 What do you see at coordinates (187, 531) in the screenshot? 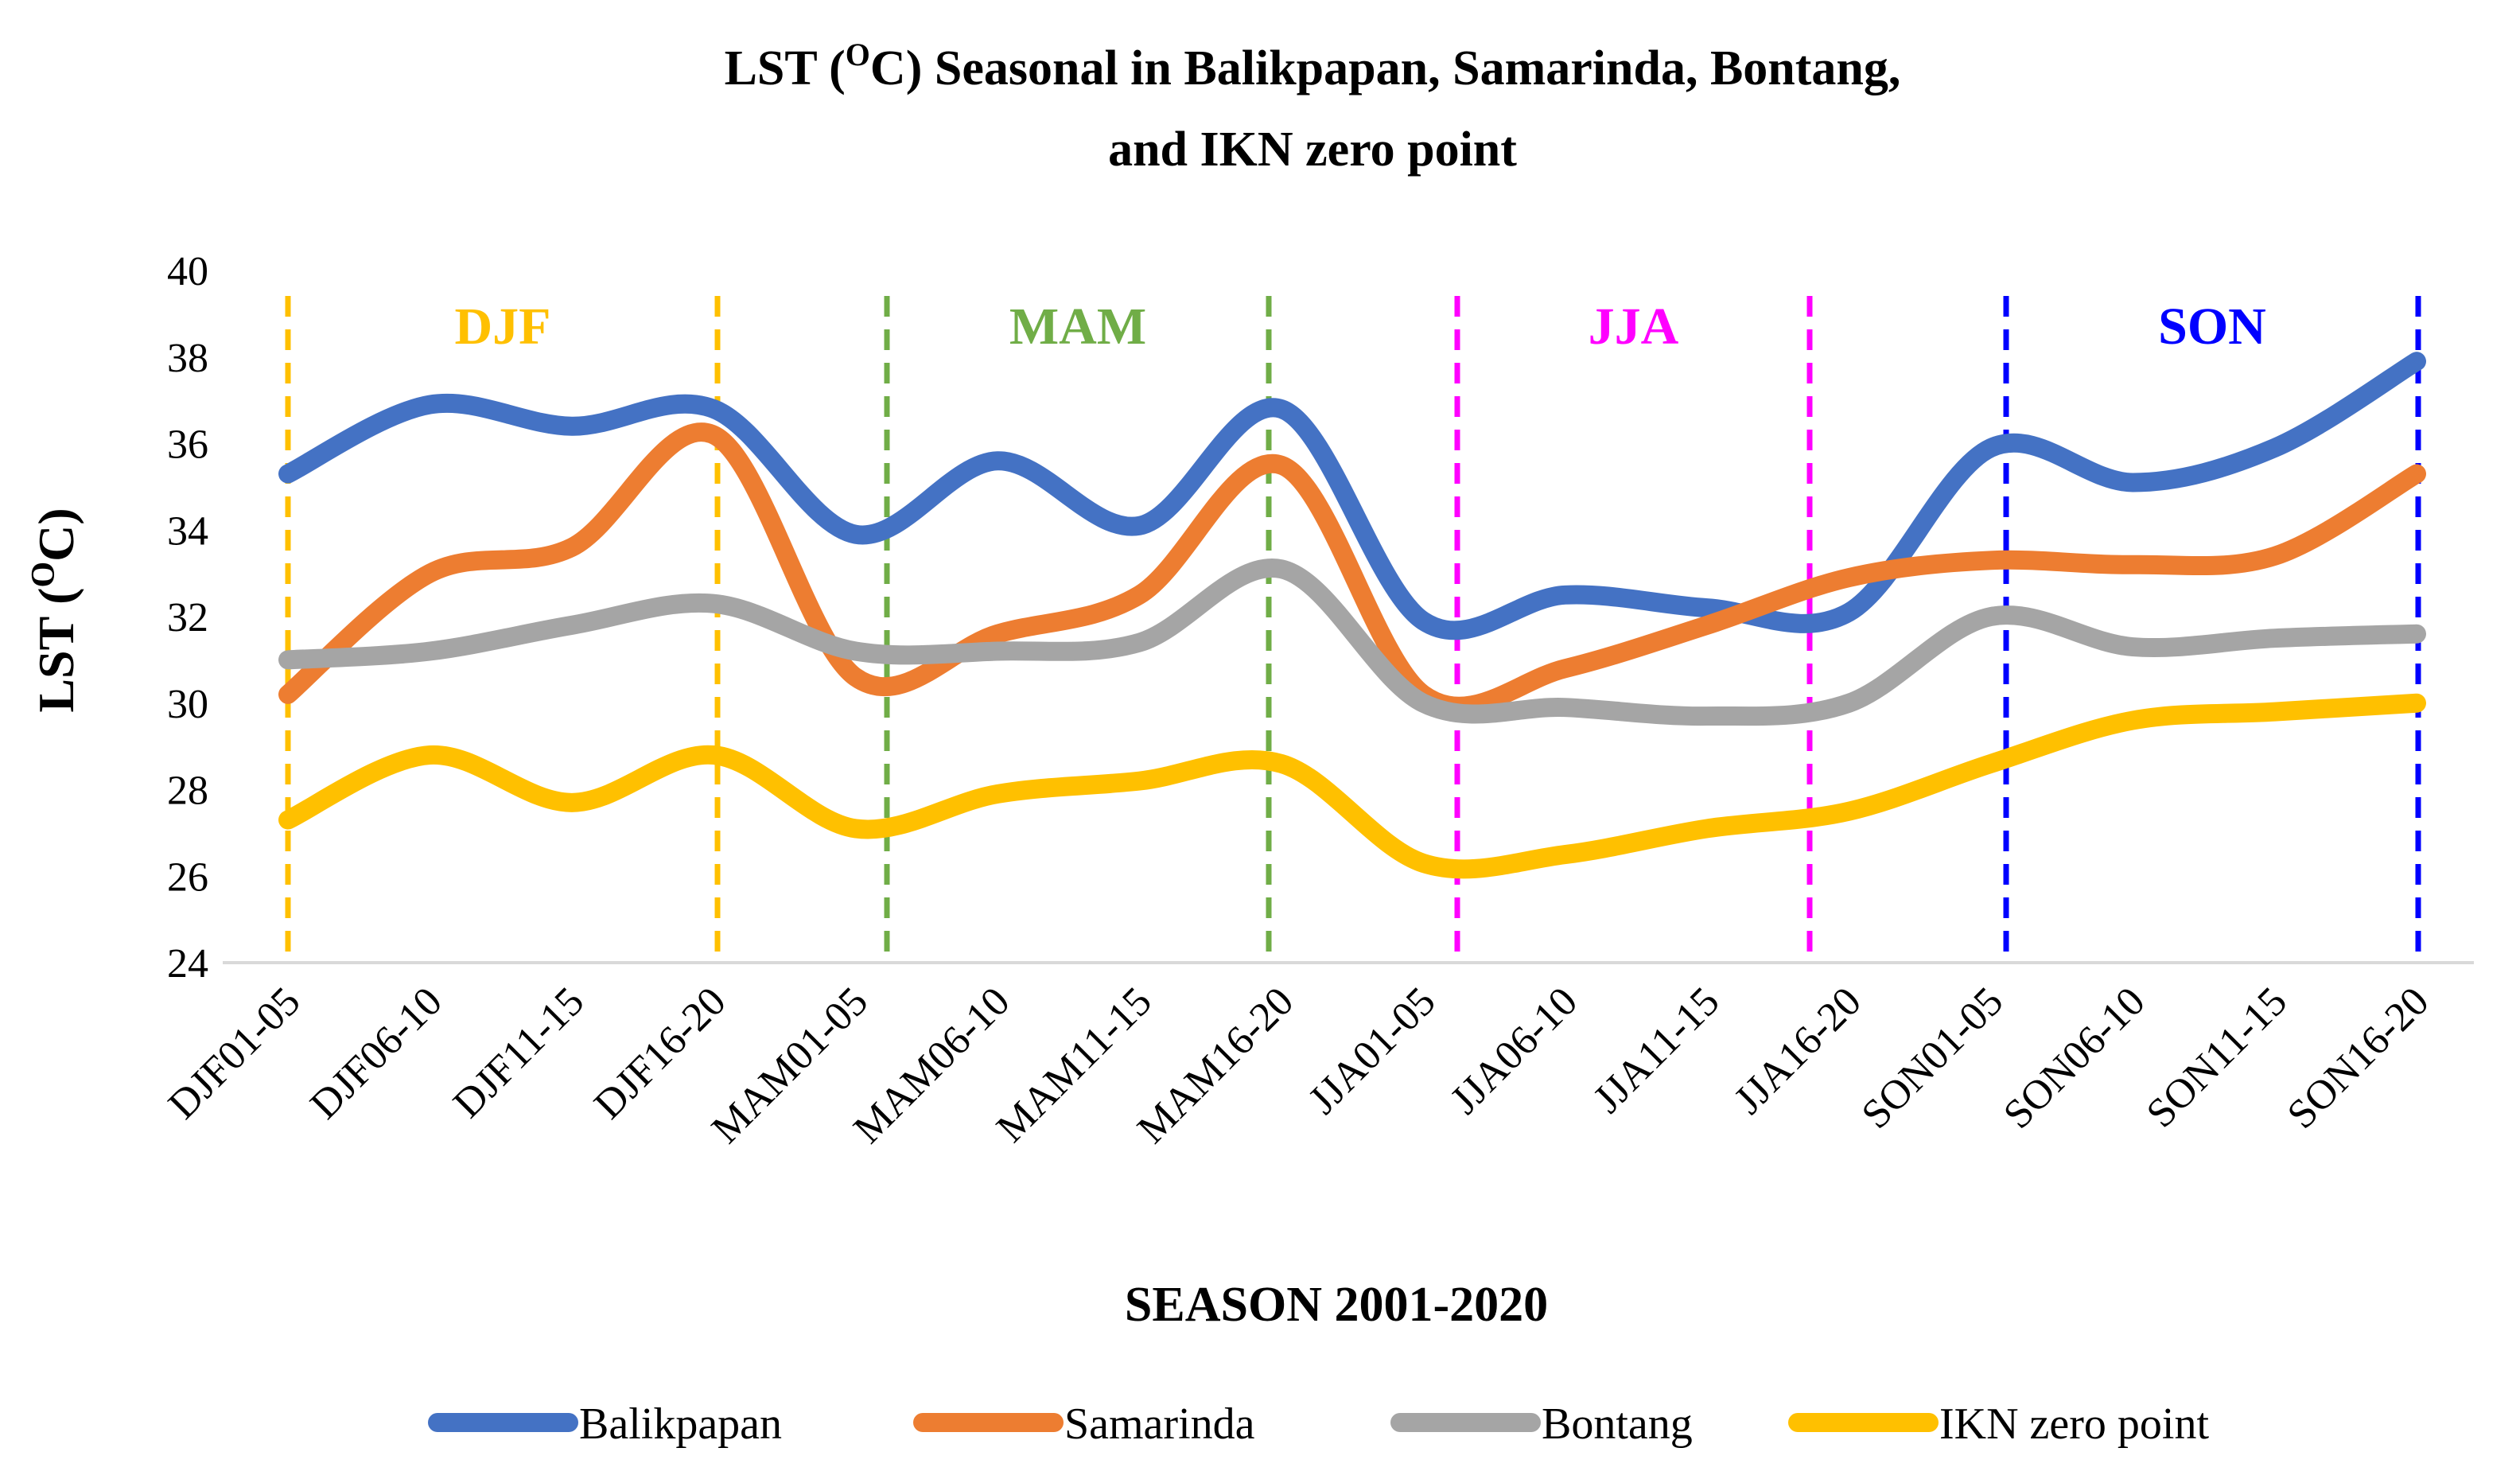
I see `y-tick-label: 34` at bounding box center [187, 531].